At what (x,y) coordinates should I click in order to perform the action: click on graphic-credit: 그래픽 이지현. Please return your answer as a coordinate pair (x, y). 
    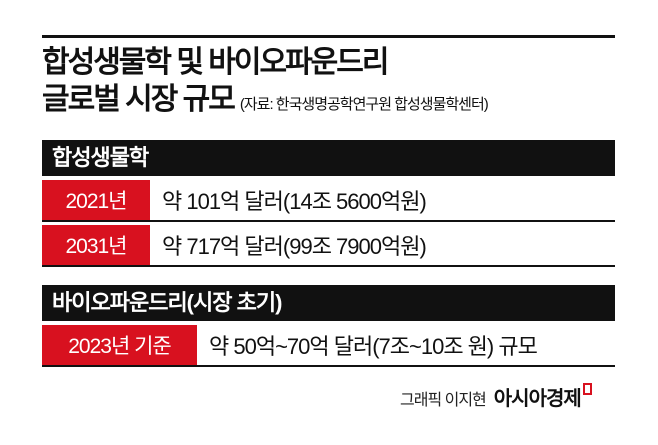
    Looking at the image, I should click on (443, 400).